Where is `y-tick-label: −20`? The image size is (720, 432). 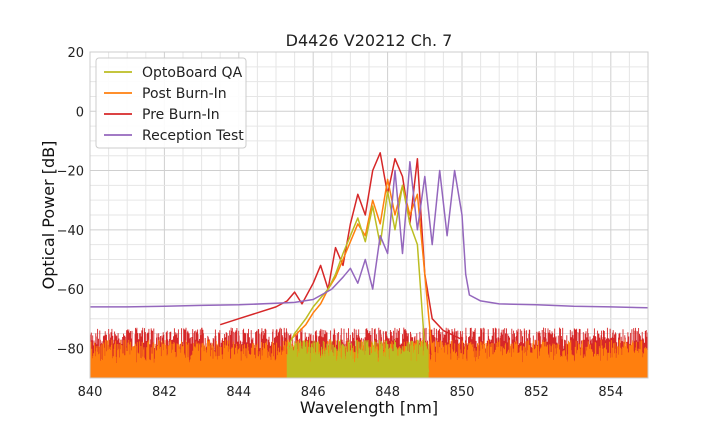
y-tick-label: −20 is located at coordinates (70, 172).